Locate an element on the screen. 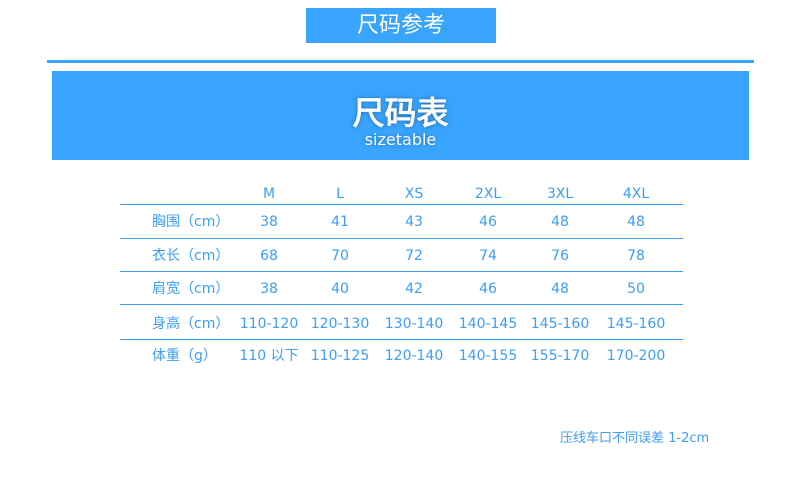 This screenshot has width=800, height=484. column-header: L is located at coordinates (340, 194).